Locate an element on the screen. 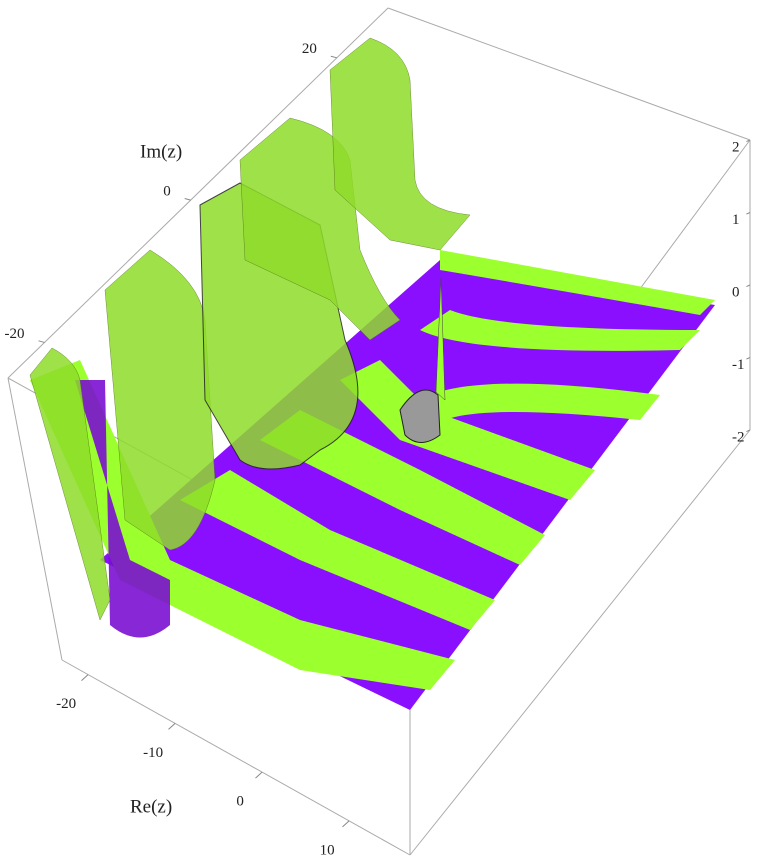 The height and width of the screenshot is (860, 776). pole is located at coordinates (420, 416).